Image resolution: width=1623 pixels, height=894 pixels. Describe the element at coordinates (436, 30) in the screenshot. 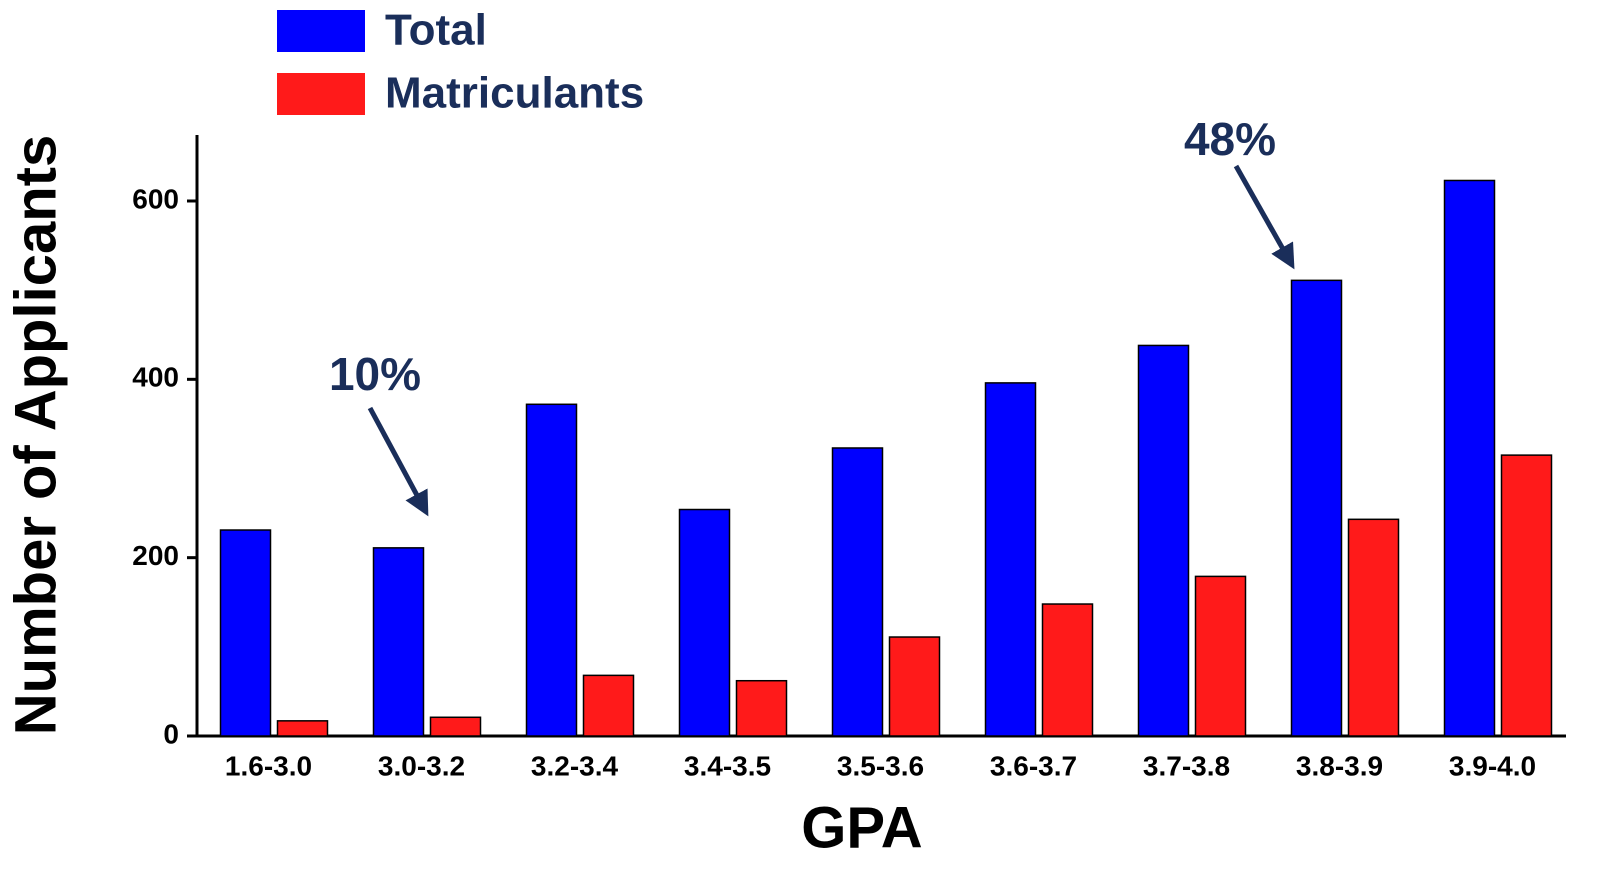

I see `legend-label: Total` at that location.